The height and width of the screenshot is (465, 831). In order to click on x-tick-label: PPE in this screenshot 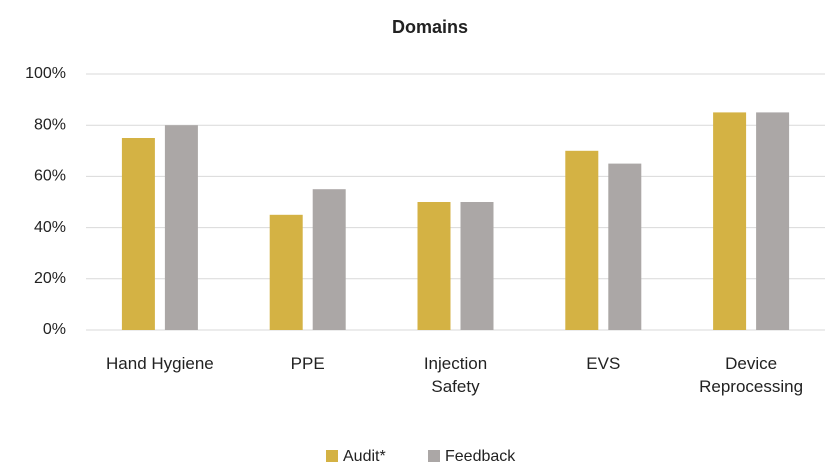, I will do `click(307, 363)`.